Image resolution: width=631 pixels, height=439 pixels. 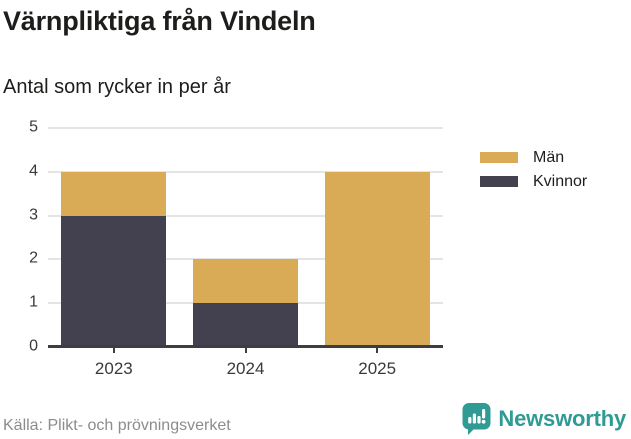 What do you see at coordinates (117, 425) in the screenshot?
I see `source-text: Källa: Plikt- och prövningsverket` at bounding box center [117, 425].